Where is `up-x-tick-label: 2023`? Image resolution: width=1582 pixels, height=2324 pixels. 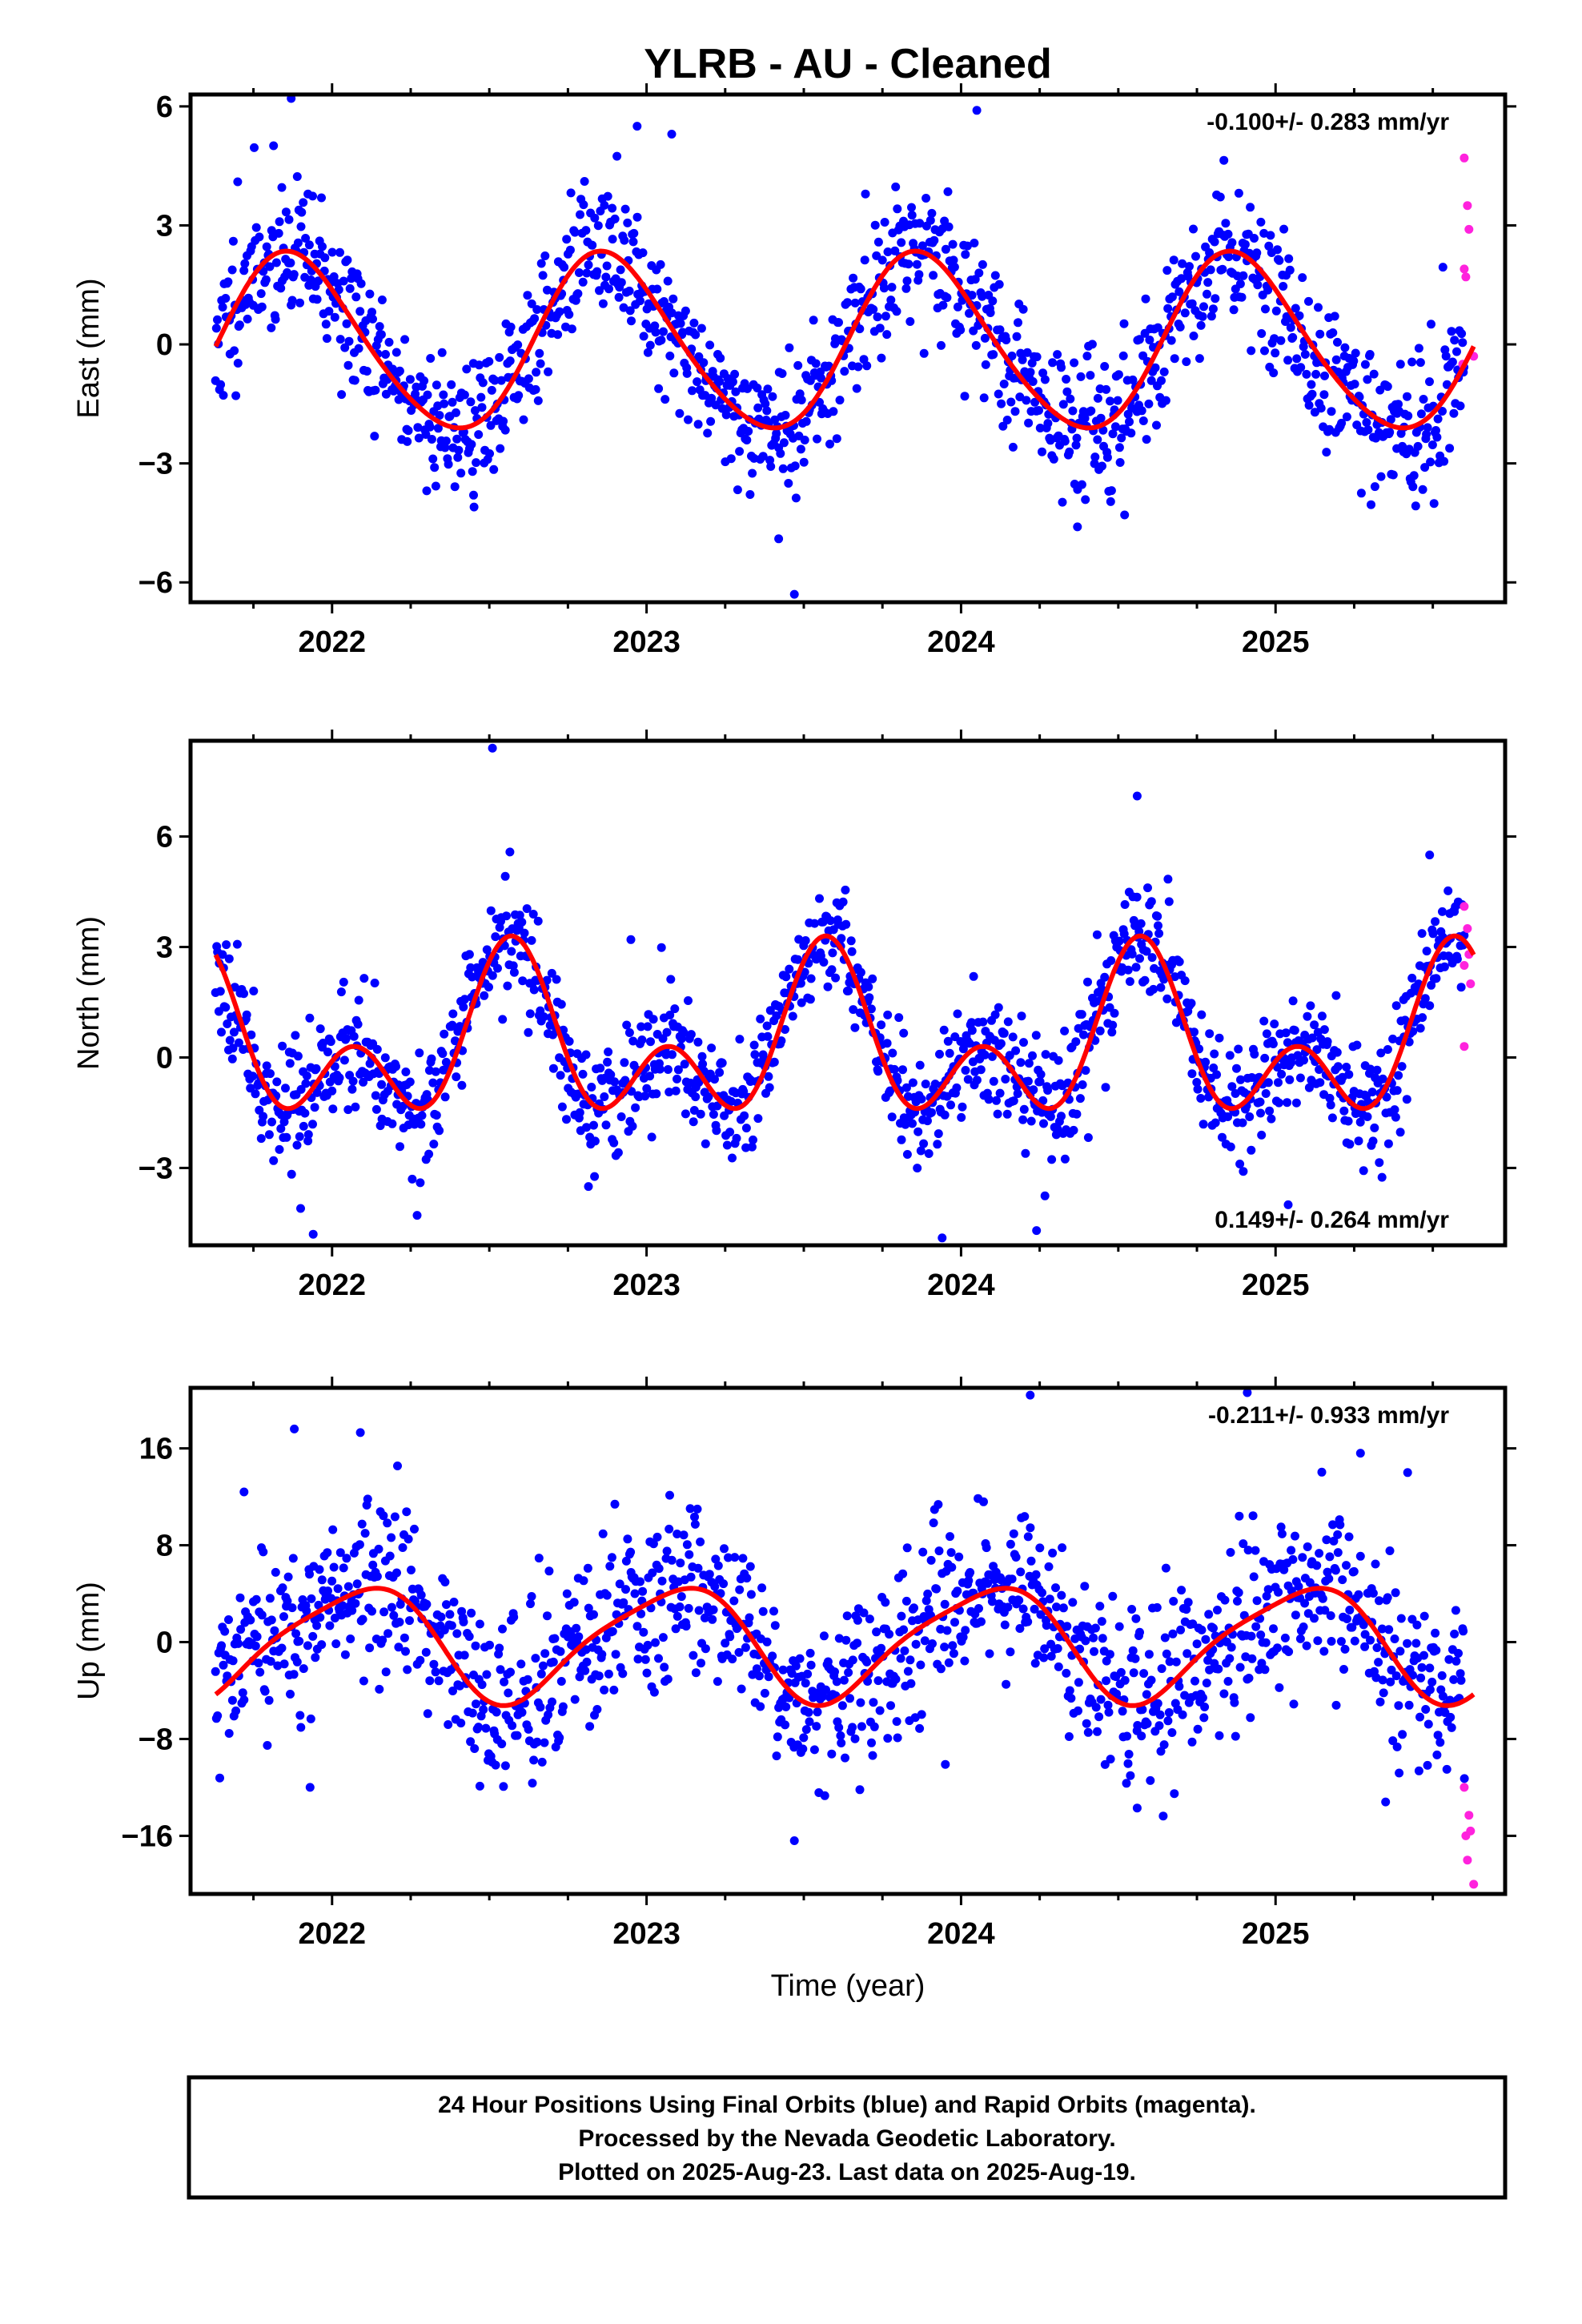 up-x-tick-label: 2023 is located at coordinates (646, 1934).